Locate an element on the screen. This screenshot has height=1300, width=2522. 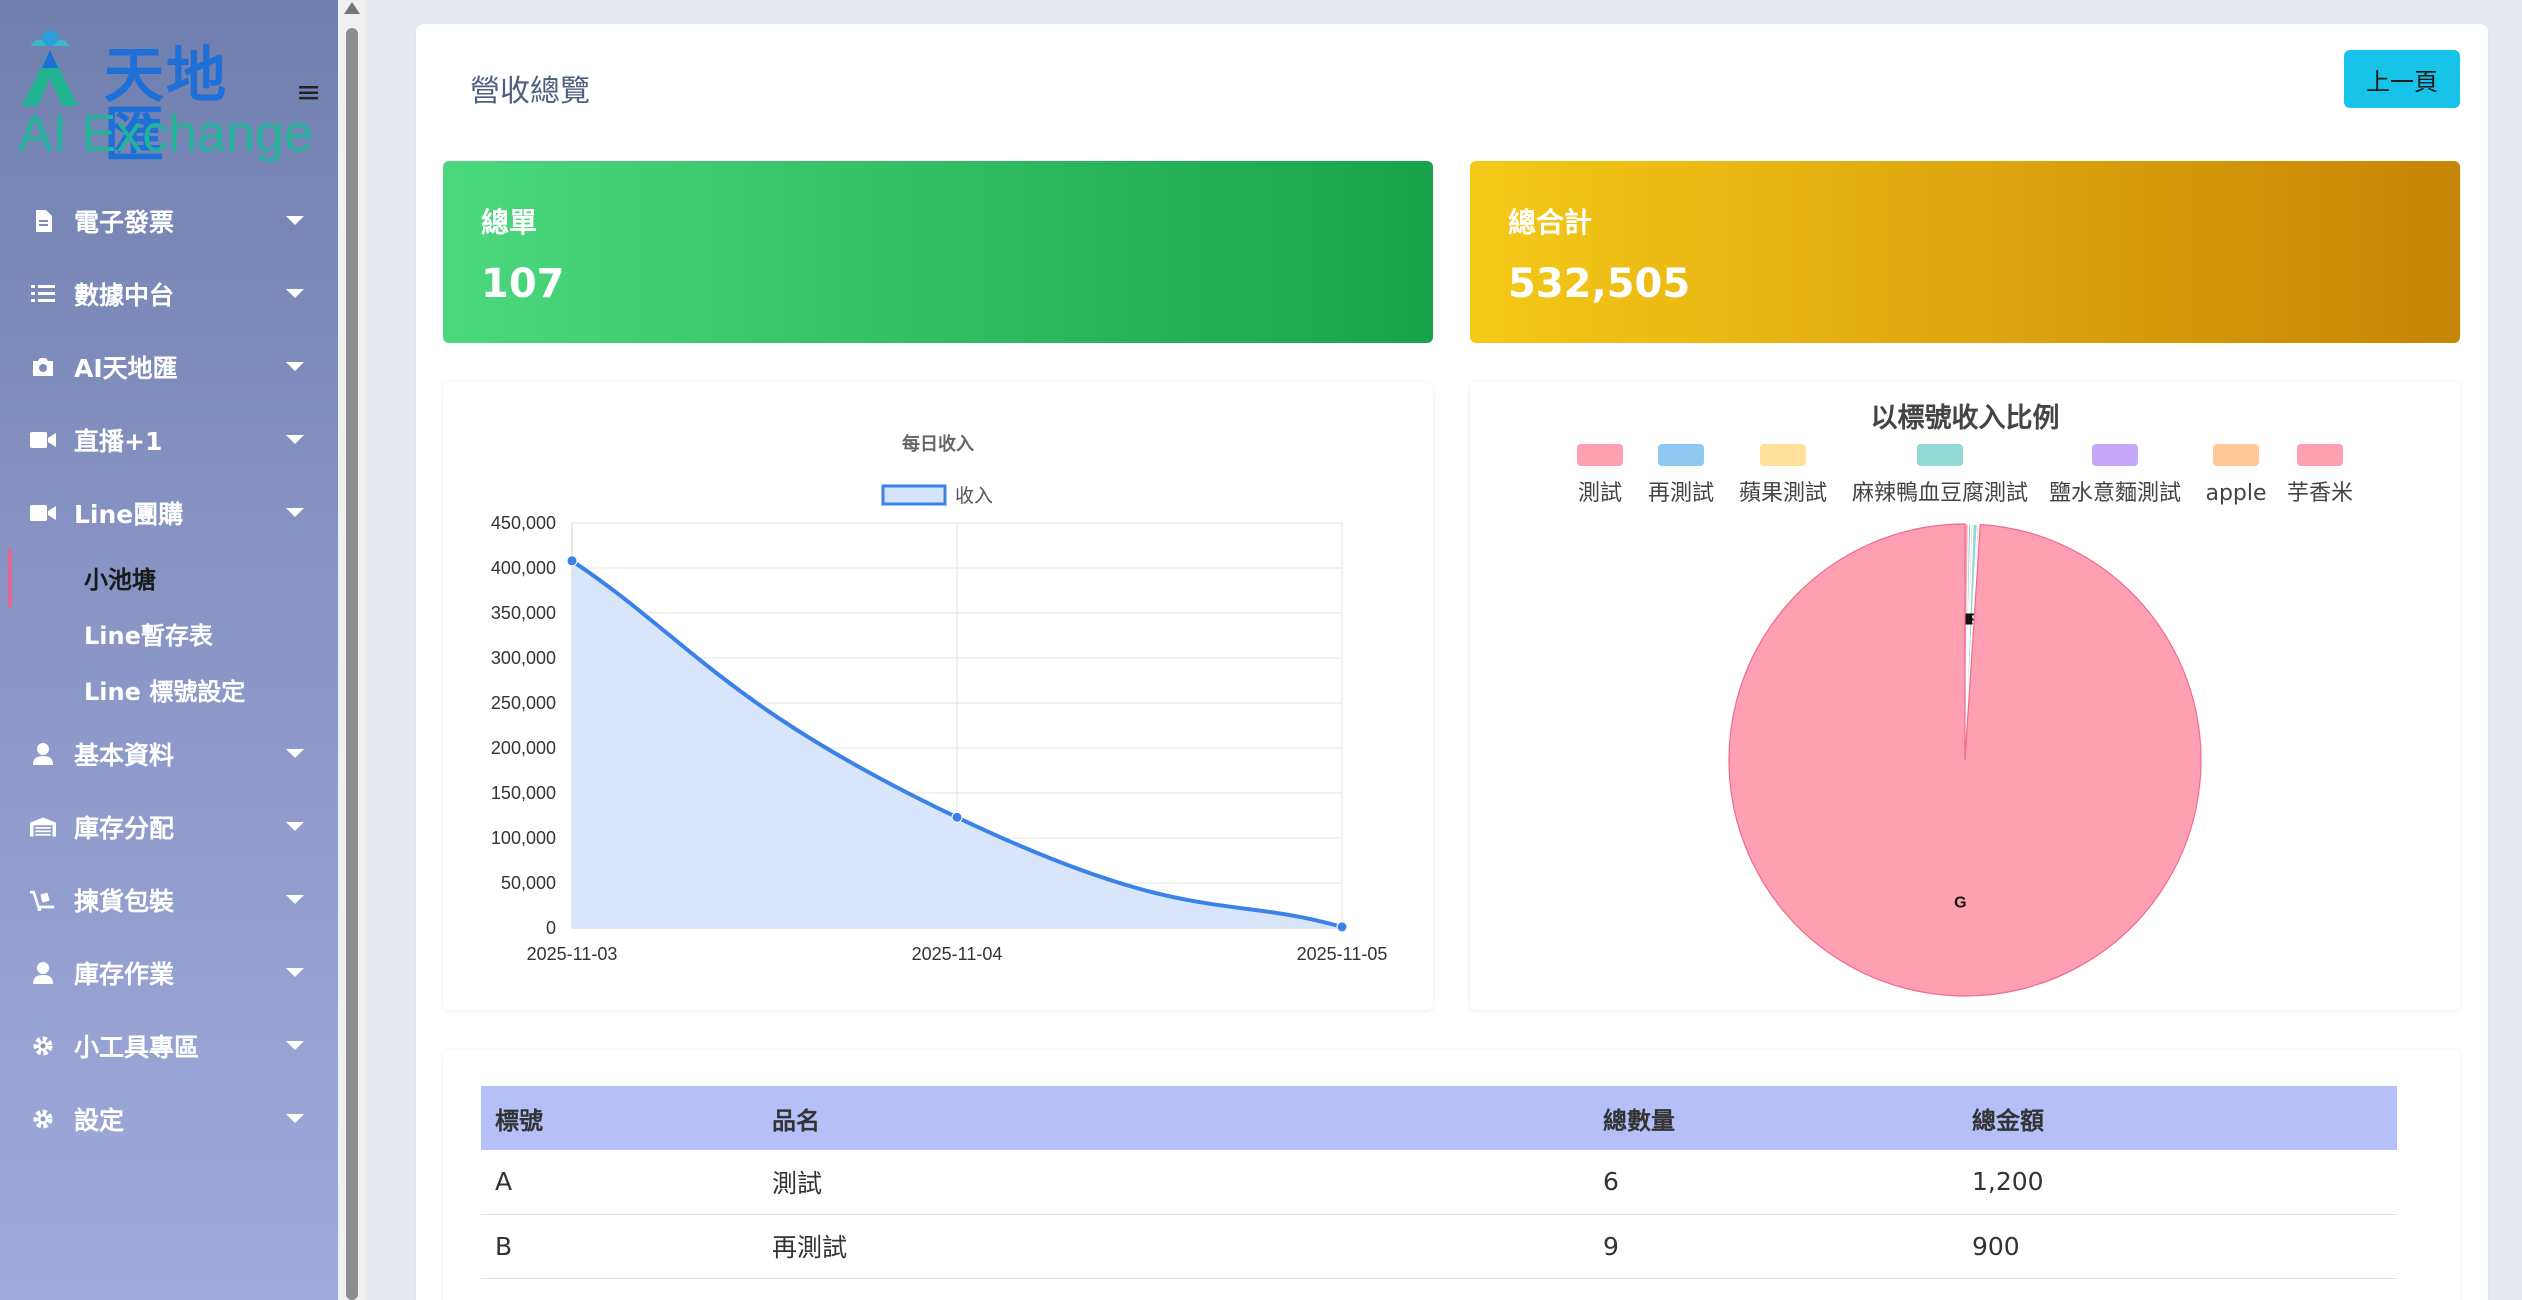
column-header-tag: 標號 is located at coordinates (519, 1120).